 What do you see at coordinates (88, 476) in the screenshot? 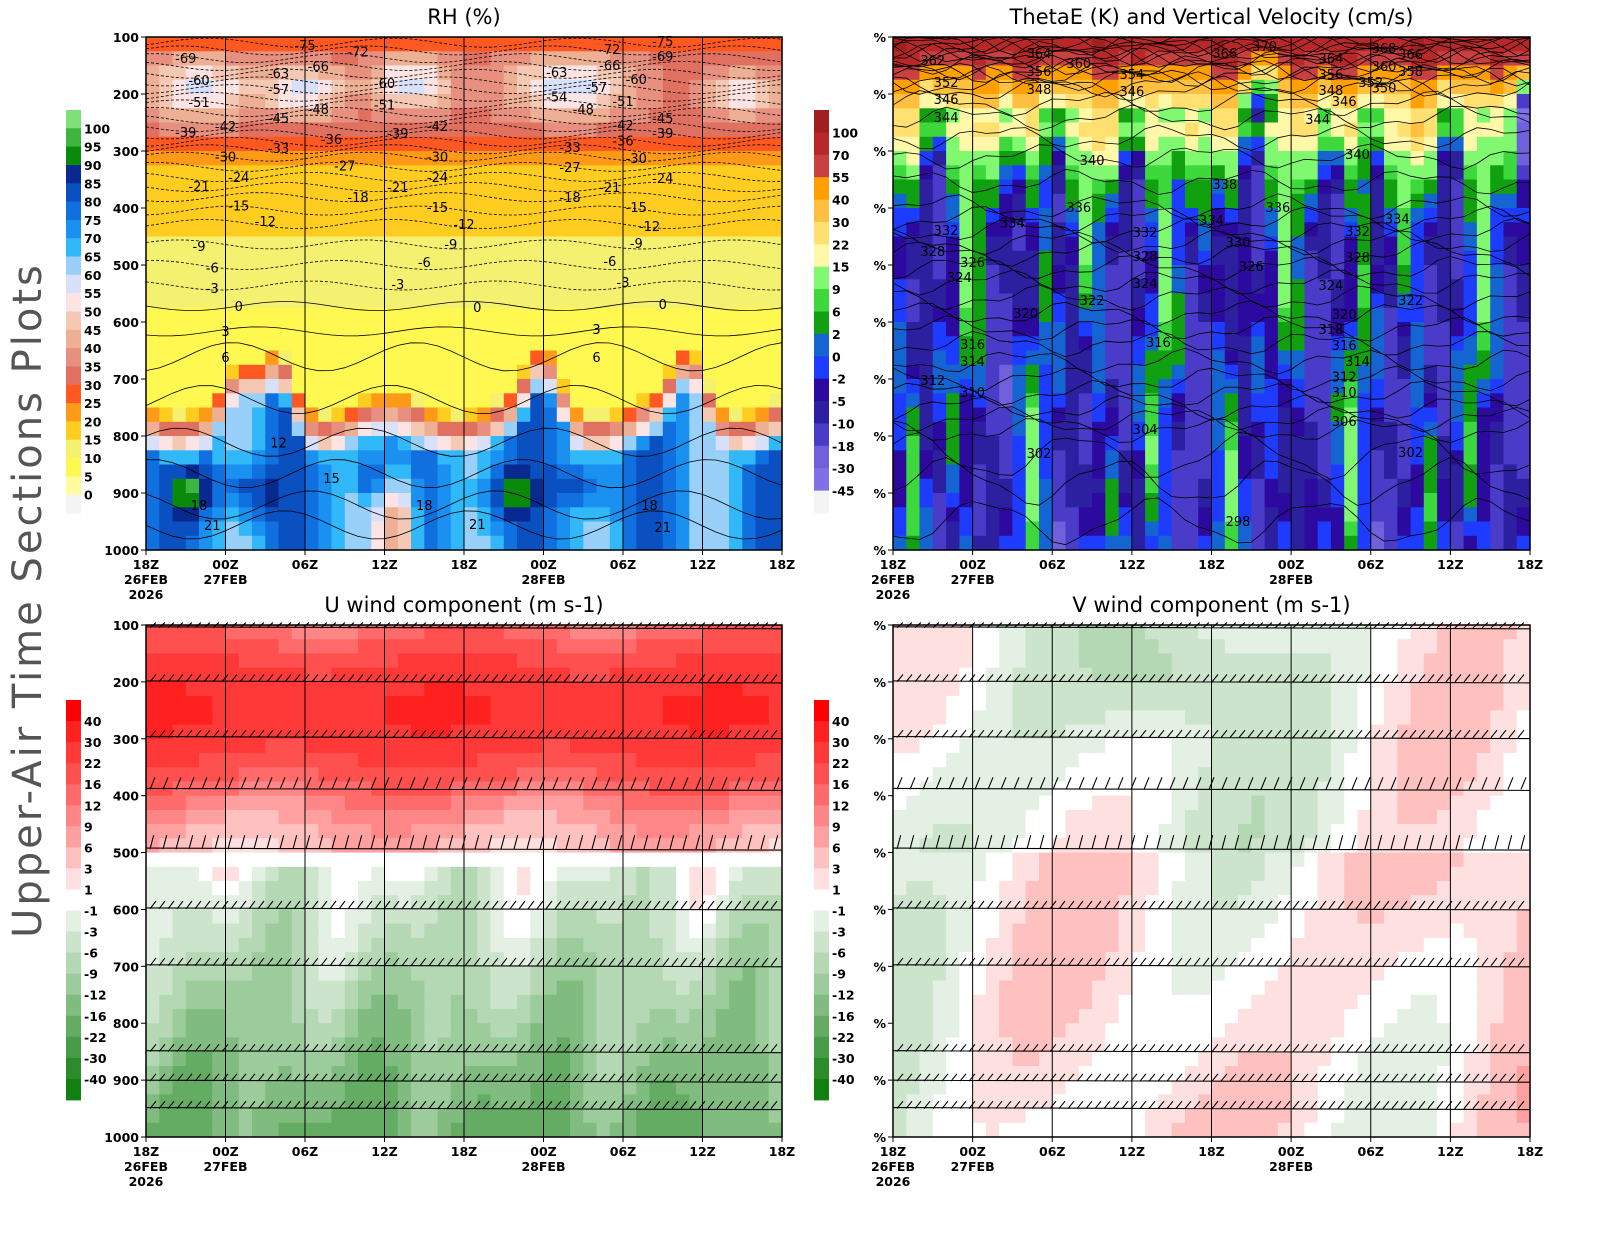
I see `colorbar-label: 5` at bounding box center [88, 476].